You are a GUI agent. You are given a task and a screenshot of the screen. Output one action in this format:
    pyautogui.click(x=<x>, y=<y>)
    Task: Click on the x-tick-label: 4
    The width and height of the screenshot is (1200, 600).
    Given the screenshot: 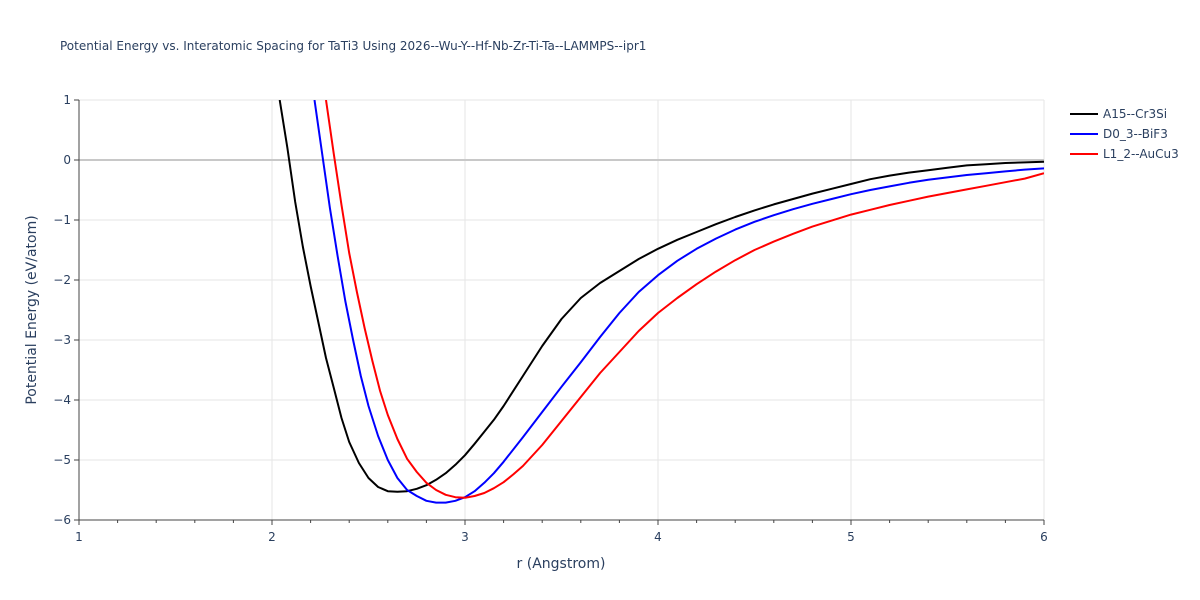 What is the action you would take?
    pyautogui.click(x=658, y=537)
    